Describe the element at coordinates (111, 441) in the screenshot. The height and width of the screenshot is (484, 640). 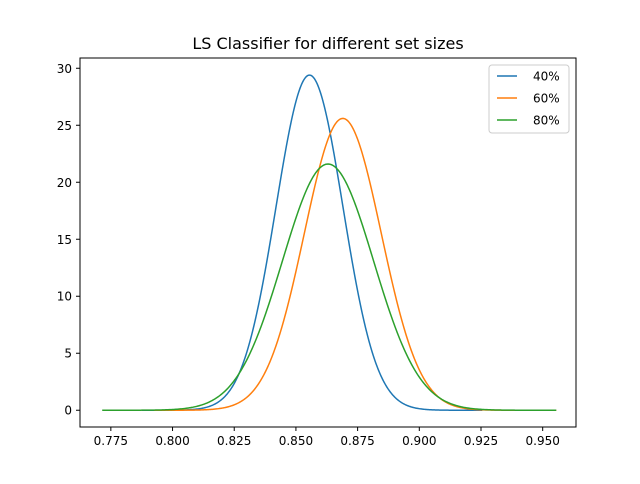
I see `x-tick-label: 0.775` at that location.